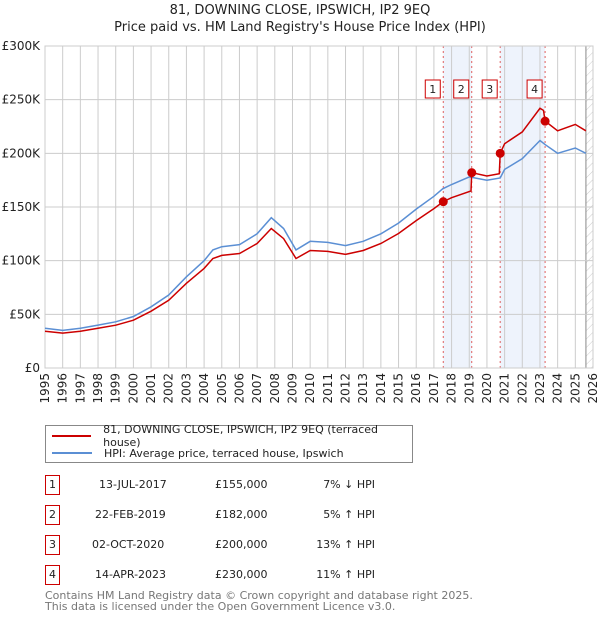 The width and height of the screenshot is (600, 620). I want to click on x-tick-label: 1999, so click(116, 388).